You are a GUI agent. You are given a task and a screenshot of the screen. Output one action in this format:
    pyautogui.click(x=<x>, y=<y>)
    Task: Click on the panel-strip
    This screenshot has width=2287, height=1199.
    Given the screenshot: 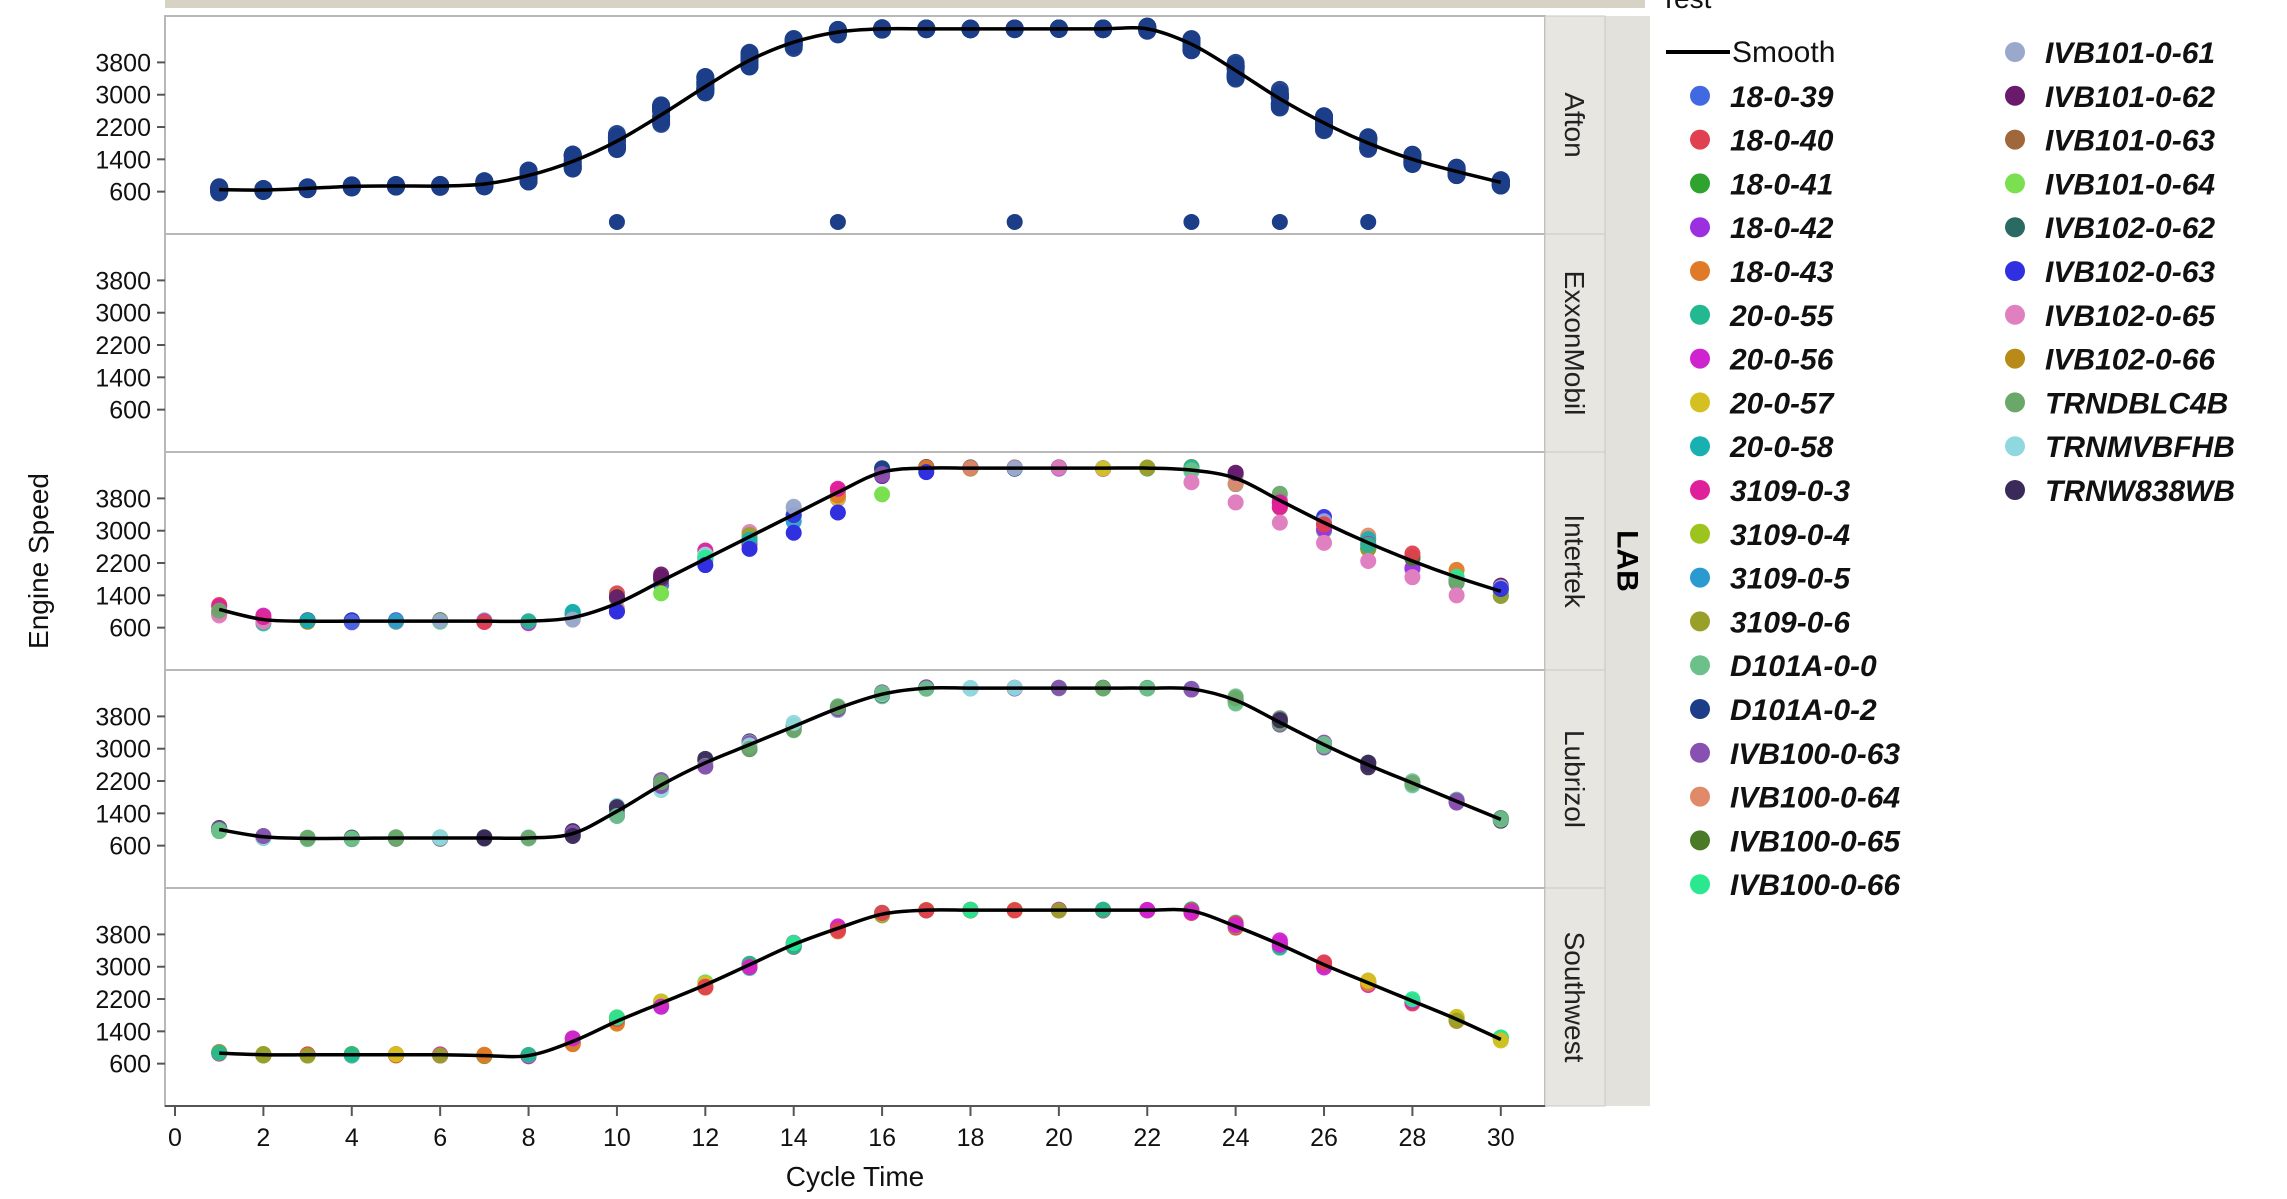 What is the action you would take?
    pyautogui.click(x=1575, y=779)
    